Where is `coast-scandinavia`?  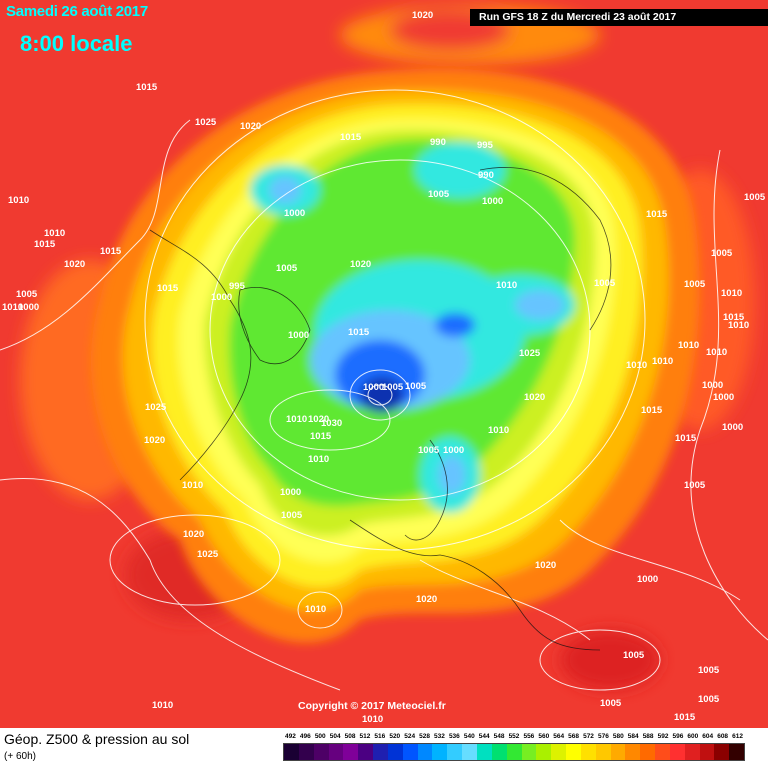
coast-scandinavia is located at coordinates (426, 490).